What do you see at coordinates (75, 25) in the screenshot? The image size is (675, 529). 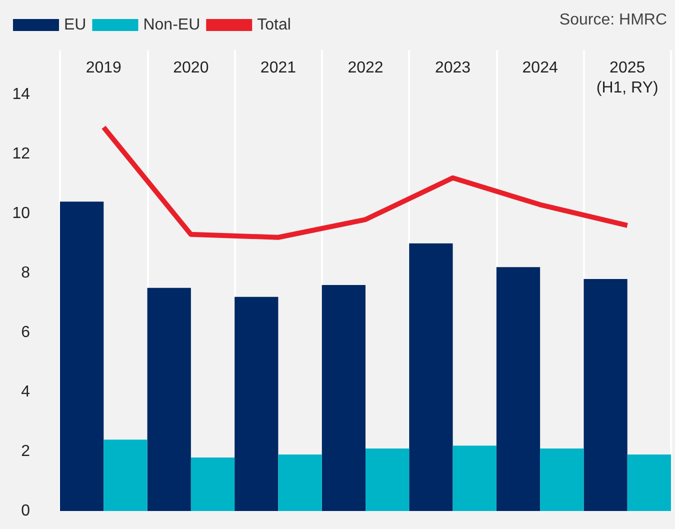 I see `legend-label: EU` at bounding box center [75, 25].